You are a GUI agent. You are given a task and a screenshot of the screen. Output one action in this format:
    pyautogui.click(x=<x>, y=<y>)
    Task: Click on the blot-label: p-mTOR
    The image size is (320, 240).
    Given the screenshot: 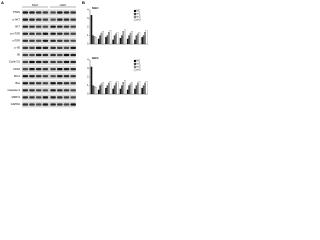 What is the action you would take?
    pyautogui.click(x=15, y=33)
    